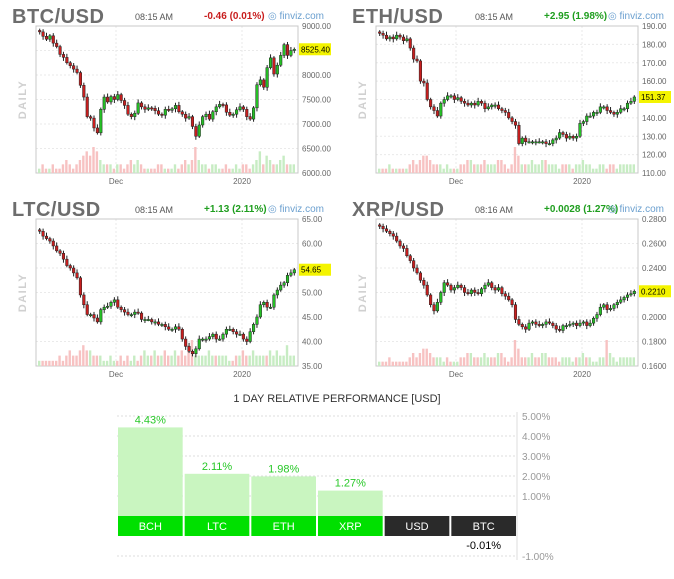 The image size is (674, 579). I want to click on finviz-logo-icon: ◎, so click(614, 16).